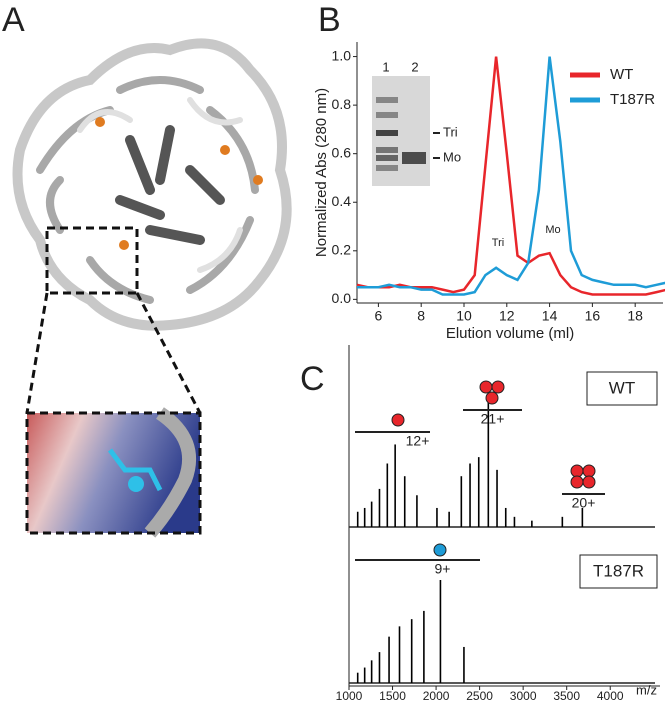 The height and width of the screenshot is (705, 665). What do you see at coordinates (646, 689) in the screenshot?
I see `x-axis-label: m/z` at bounding box center [646, 689].